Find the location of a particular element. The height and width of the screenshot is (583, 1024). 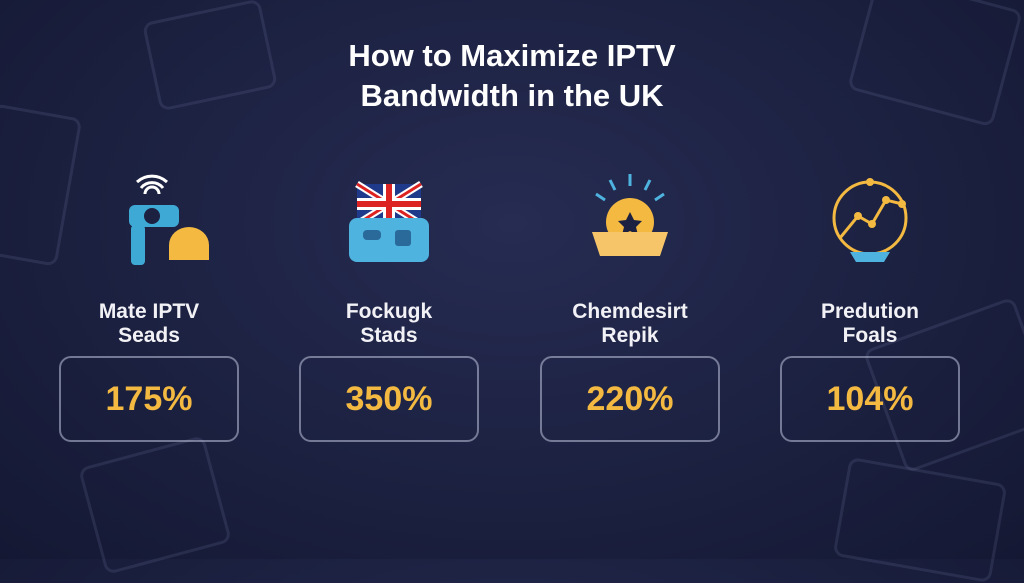

stat-value-box: 350% is located at coordinates (389, 399).